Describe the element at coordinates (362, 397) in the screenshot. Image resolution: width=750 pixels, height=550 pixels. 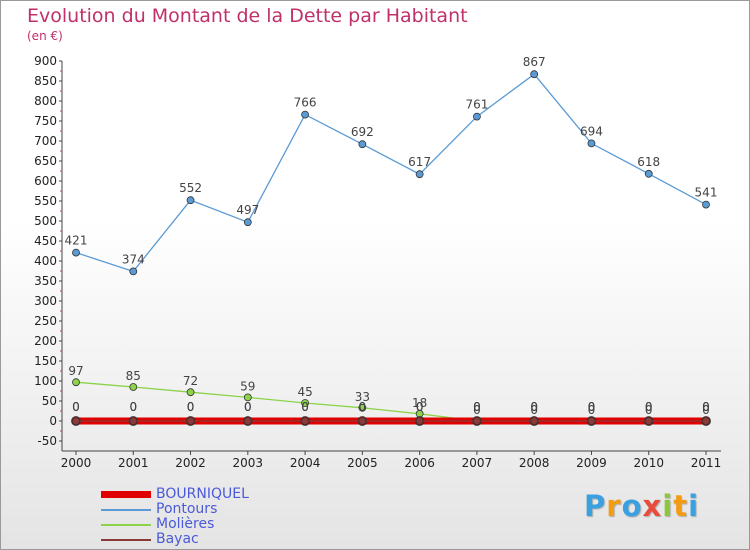
I see `data-label: 33` at that location.